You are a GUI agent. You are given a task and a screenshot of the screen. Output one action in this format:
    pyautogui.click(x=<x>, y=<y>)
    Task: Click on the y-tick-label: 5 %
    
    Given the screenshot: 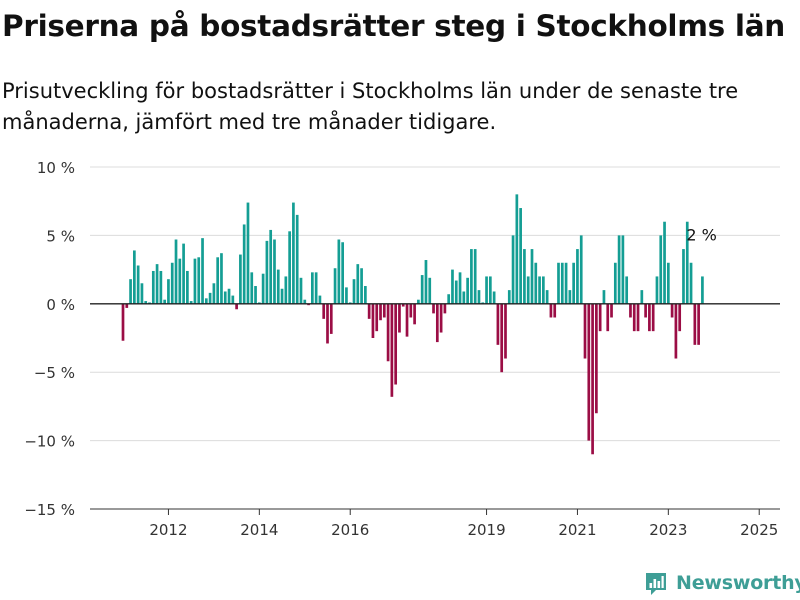 What is the action you would take?
    pyautogui.click(x=60, y=236)
    